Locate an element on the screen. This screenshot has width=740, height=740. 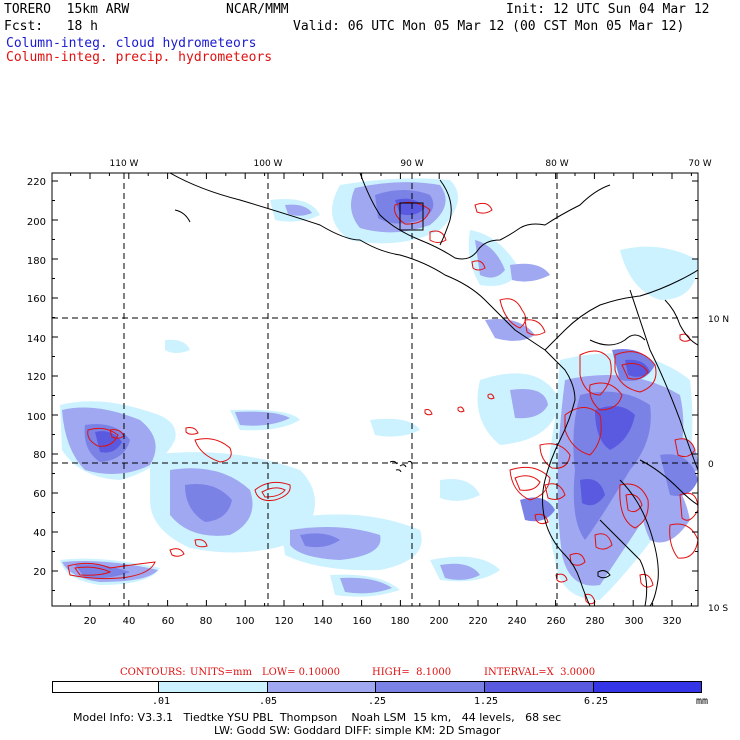
x-tick-label: 100 is located at coordinates (244, 621).